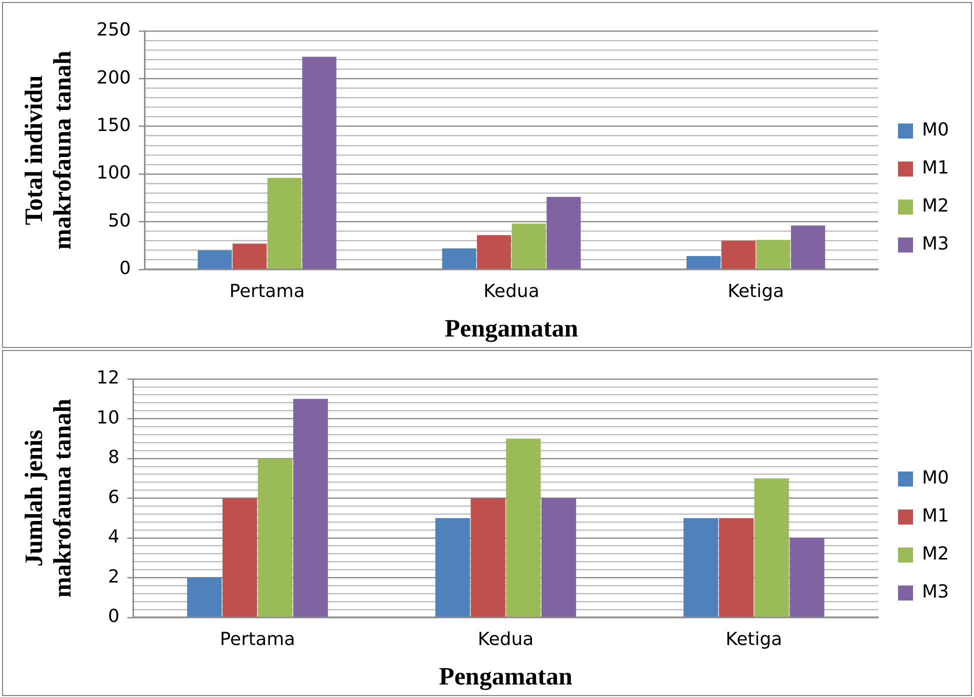  Describe the element at coordinates (48, 150) in the screenshot. I see `y-axis-title: Total individu makrofauna tanah` at that location.